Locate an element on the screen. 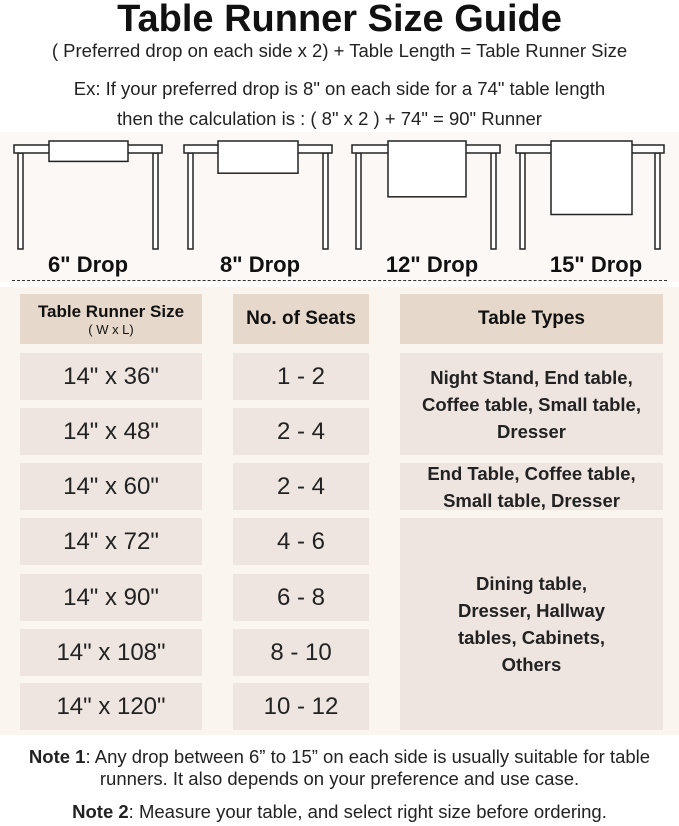  size-cell: 14" x 90" is located at coordinates (111, 597).